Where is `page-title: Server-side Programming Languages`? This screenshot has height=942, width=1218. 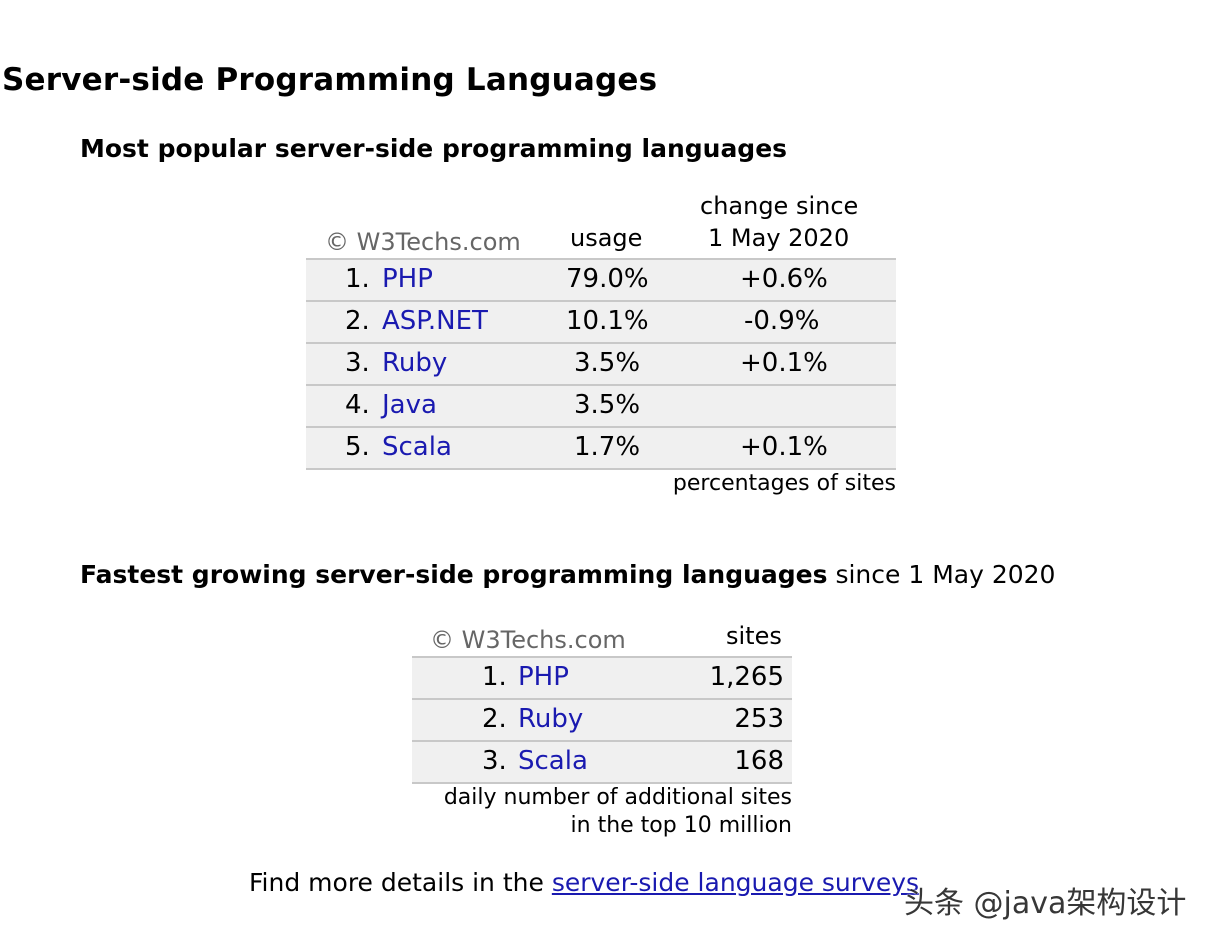 page-title: Server-side Programming Languages is located at coordinates (330, 80).